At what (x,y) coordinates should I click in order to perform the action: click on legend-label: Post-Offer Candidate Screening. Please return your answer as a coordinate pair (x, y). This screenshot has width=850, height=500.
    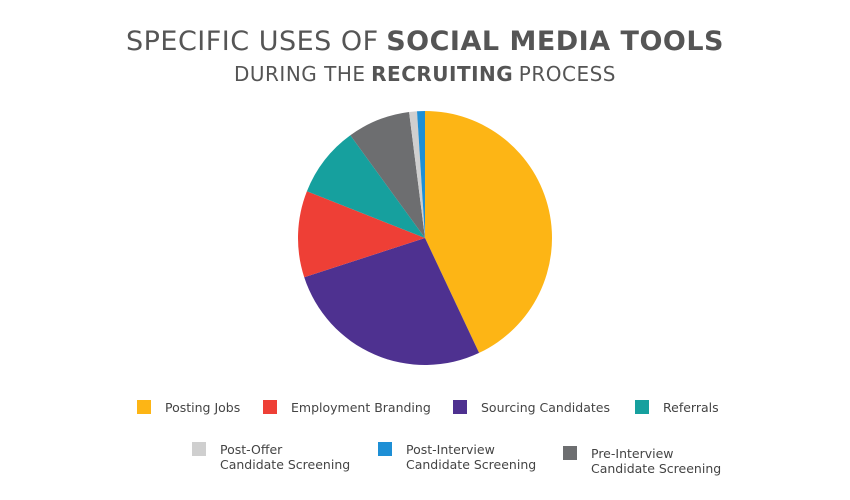
    Looking at the image, I should click on (285, 457).